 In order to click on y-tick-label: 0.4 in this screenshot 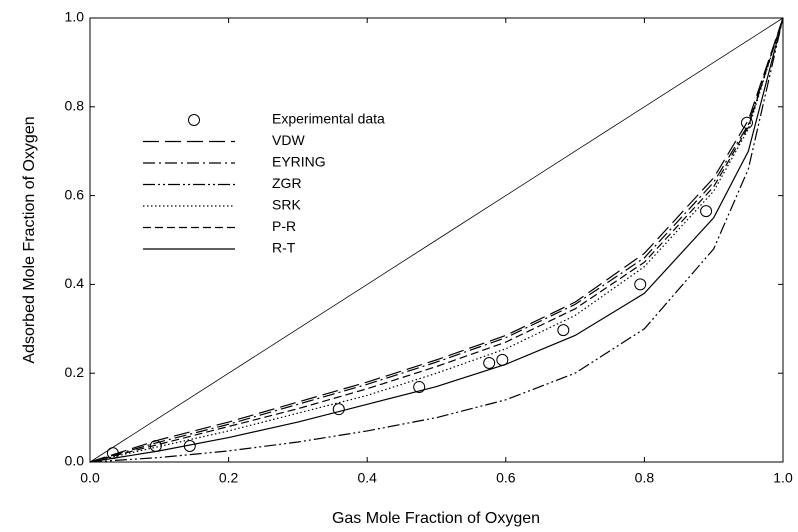, I will do `click(75, 283)`.